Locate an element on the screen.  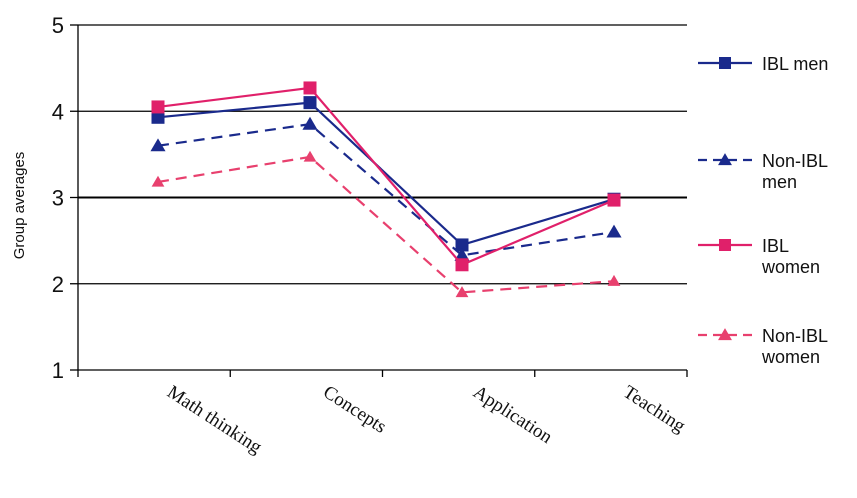
legend-label: IBL is located at coordinates (775, 246).